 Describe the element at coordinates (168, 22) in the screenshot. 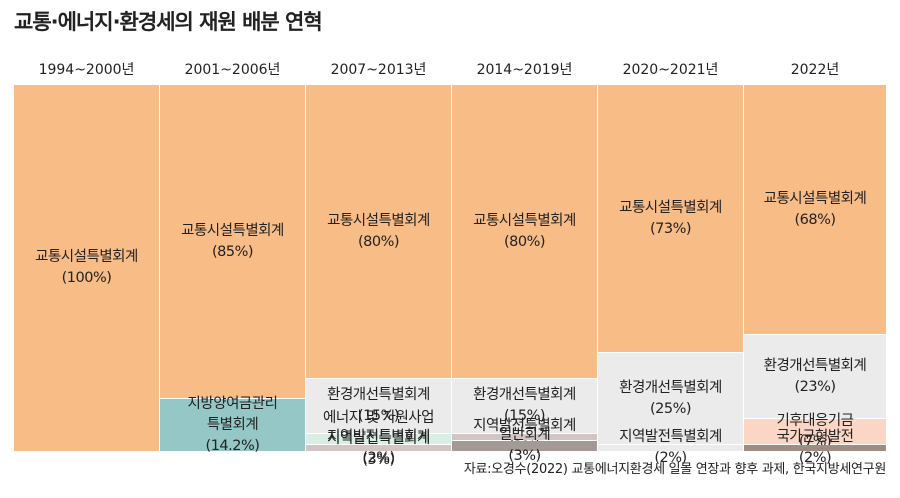

I see `chart-title: 교통·에너지·환경세의 재원 배분 연혁` at that location.